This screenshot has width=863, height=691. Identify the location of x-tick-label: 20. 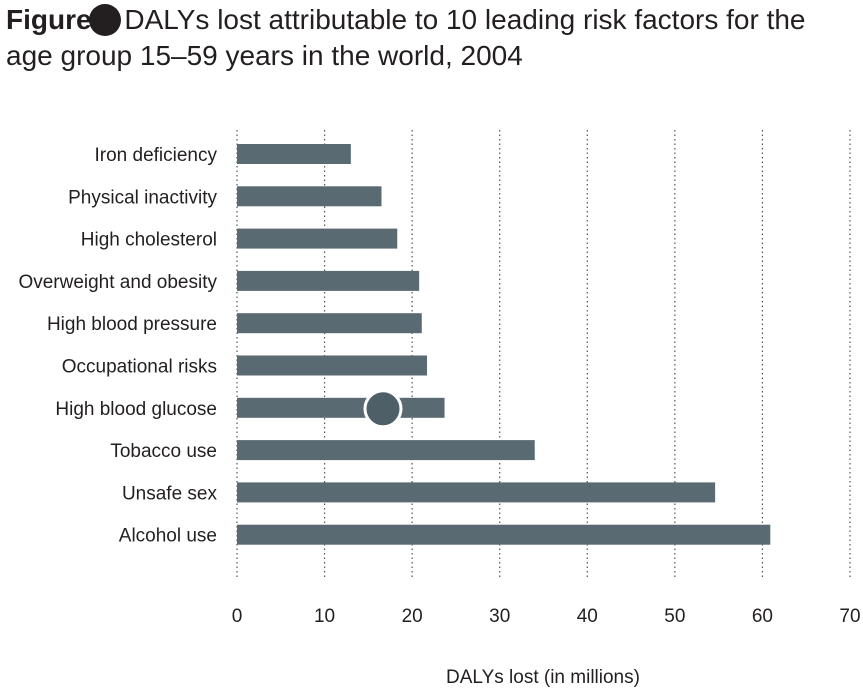
(412, 616).